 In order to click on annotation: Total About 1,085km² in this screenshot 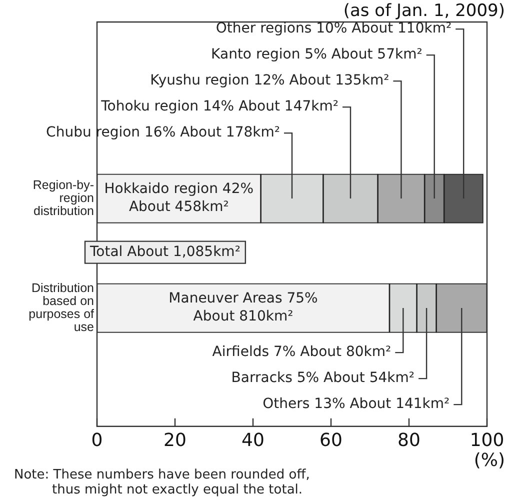, I will do `click(164, 252)`.